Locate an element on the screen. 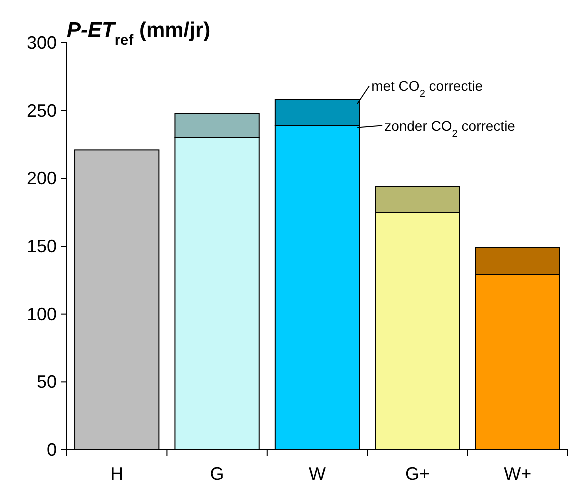  legend-label: met CO$_{2}$ correctie is located at coordinates (428, 89).